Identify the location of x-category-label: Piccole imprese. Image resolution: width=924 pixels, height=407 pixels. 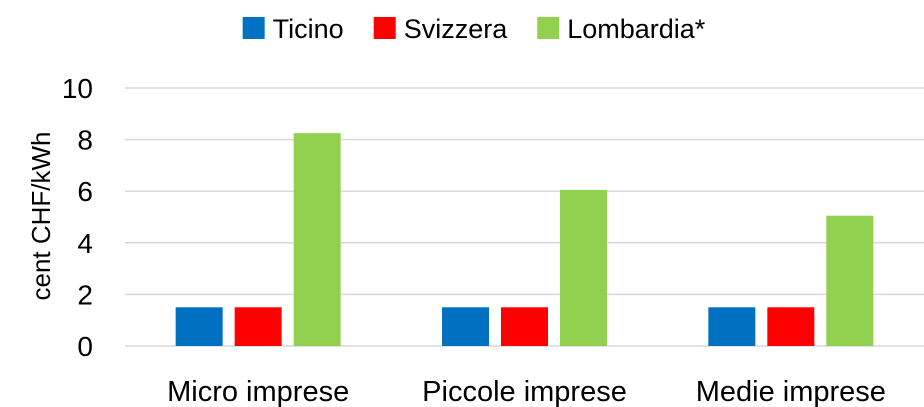
(524, 391).